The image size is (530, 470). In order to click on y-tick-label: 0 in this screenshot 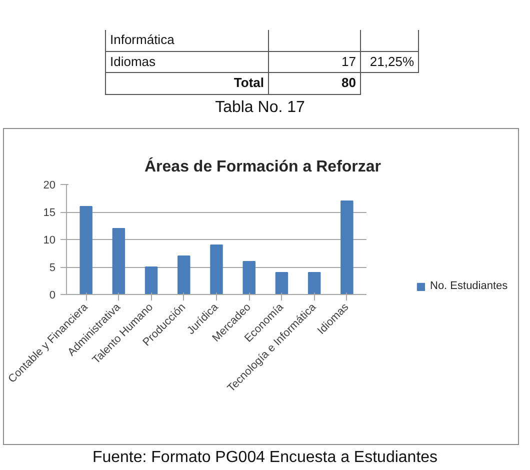, I will do `click(52, 296)`.